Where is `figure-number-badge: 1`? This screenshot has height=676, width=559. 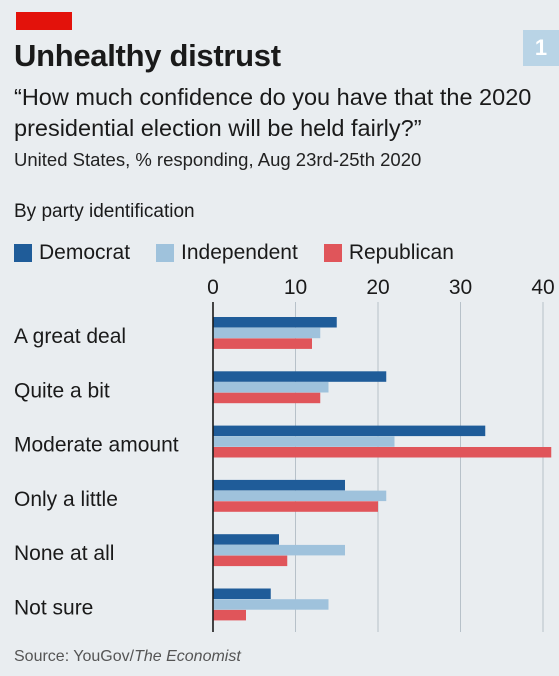
figure-number-badge: 1 is located at coordinates (541, 48).